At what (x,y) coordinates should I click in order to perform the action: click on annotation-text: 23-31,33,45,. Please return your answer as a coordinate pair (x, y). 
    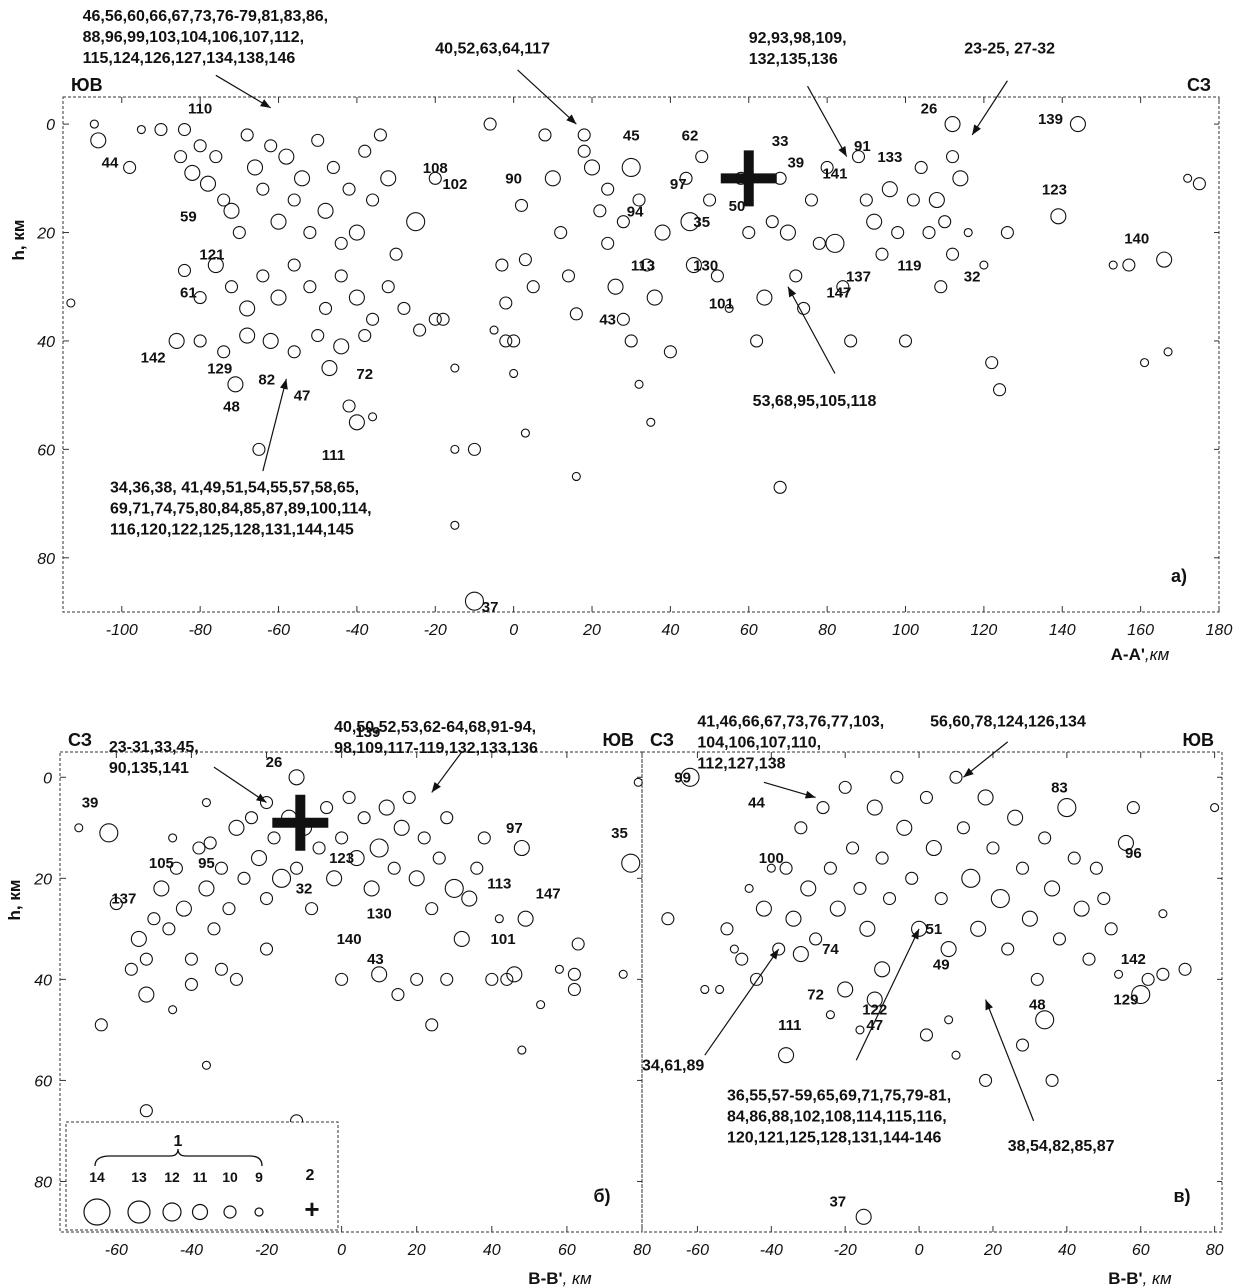
    Looking at the image, I should click on (154, 747).